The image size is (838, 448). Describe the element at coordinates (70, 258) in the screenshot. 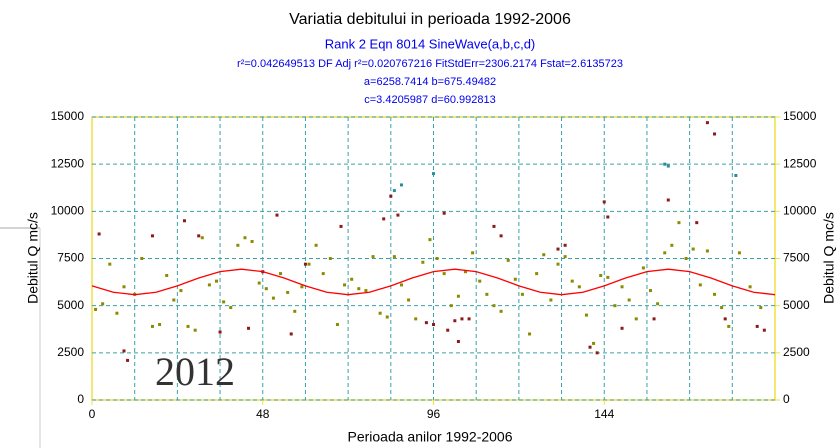

I see `y-tick-label: 7500` at that location.